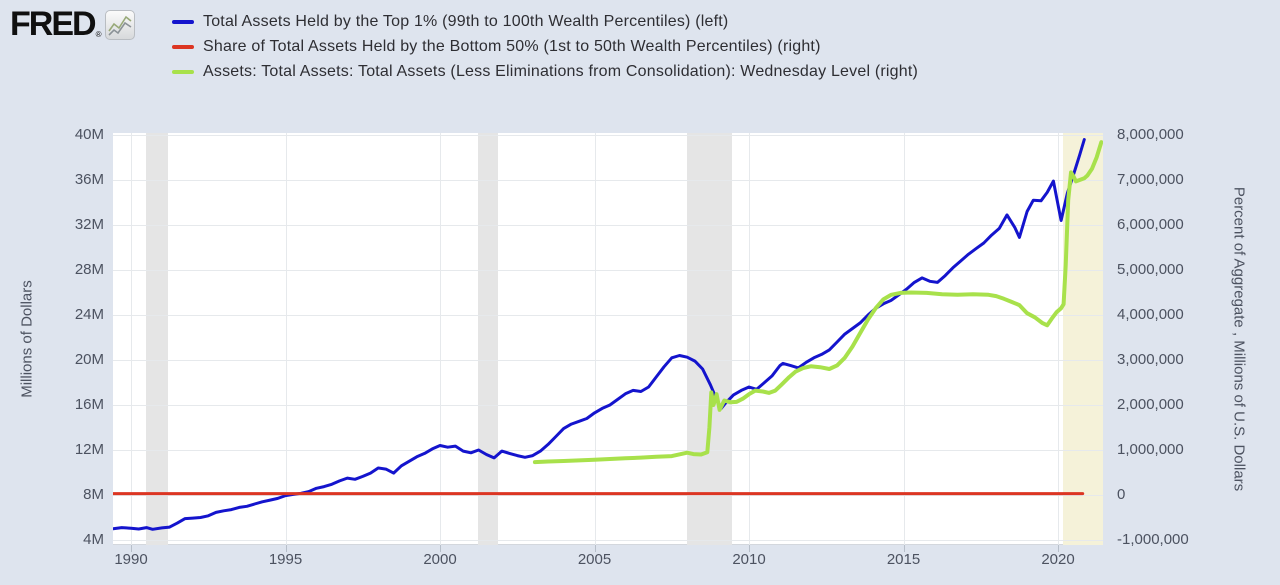 This screenshot has height=585, width=1280. What do you see at coordinates (1150, 359) in the screenshot?
I see `y-tick-label-right: 3,000,000` at bounding box center [1150, 359].